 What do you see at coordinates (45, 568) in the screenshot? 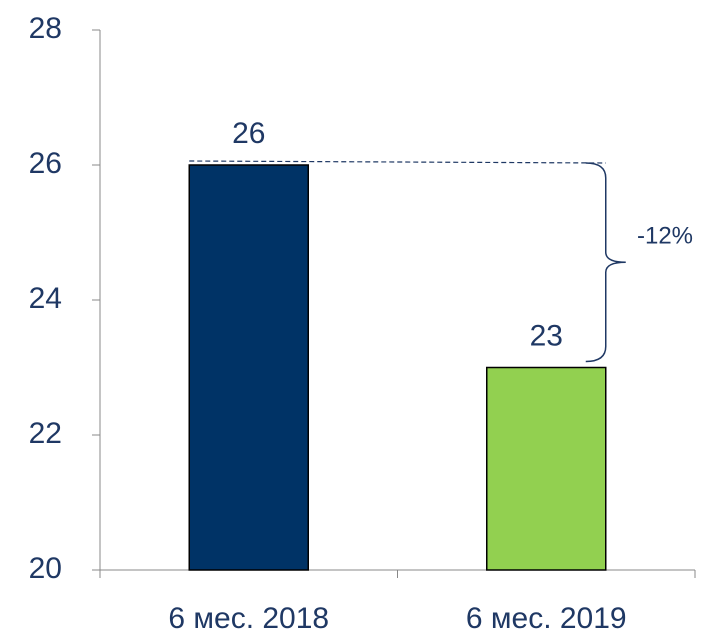
I see `y-tick-label: 20` at bounding box center [45, 568].